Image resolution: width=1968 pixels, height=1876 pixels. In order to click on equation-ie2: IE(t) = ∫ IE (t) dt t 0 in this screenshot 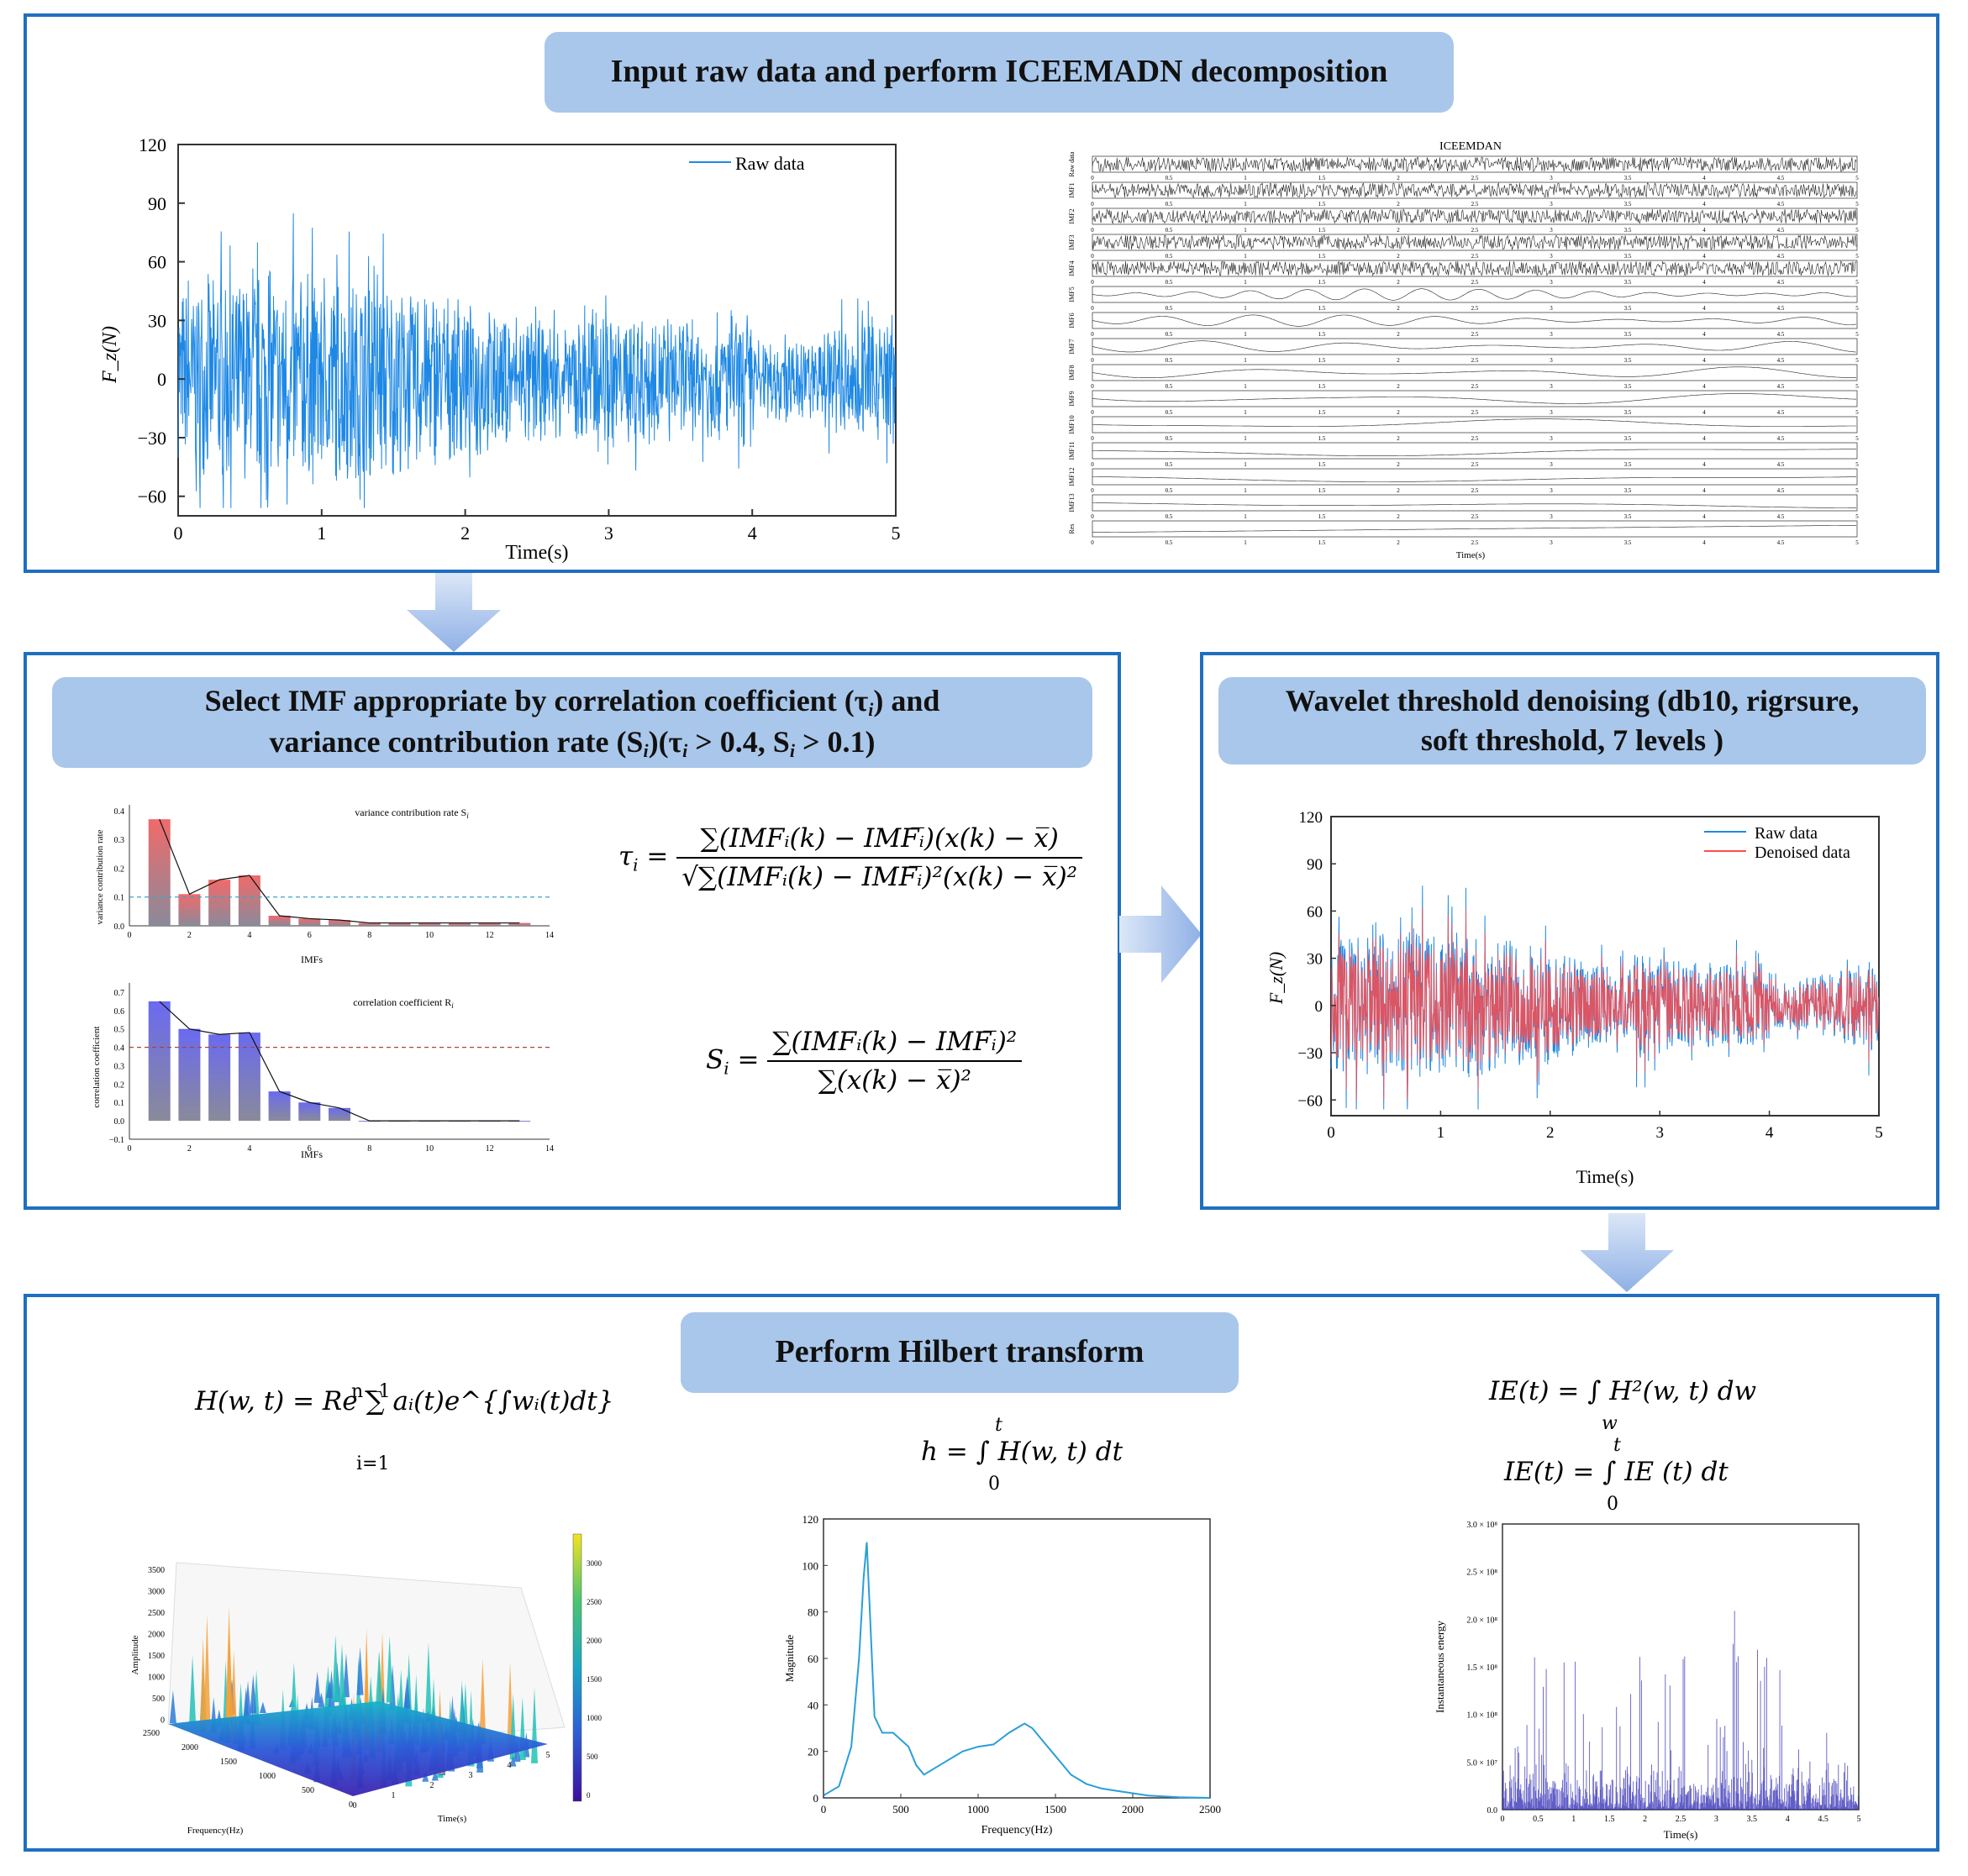, I will do `click(1616, 1475)`.